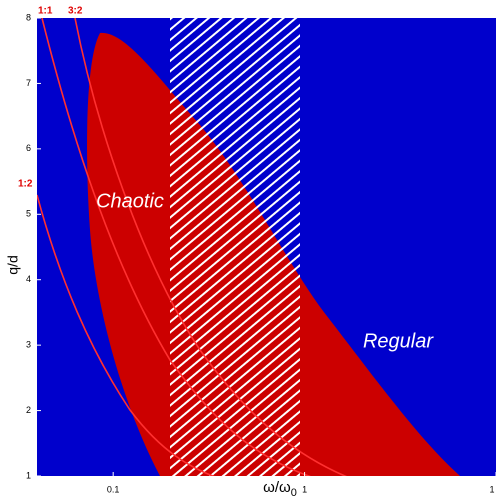 The height and width of the screenshot is (497, 496). I want to click on y-tick-label: 6, so click(28, 148).